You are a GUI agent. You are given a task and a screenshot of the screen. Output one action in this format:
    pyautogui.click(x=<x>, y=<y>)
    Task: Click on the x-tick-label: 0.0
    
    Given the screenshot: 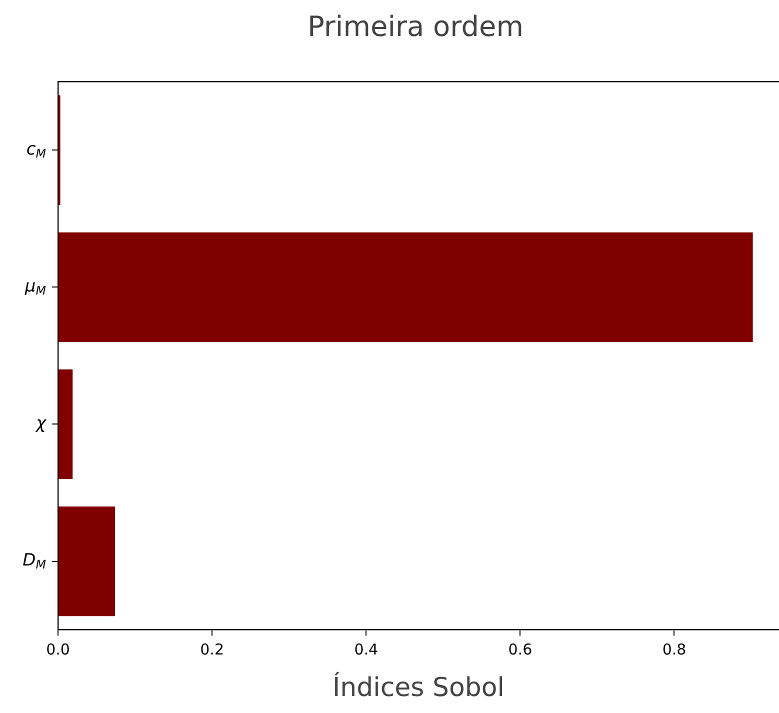 What is the action you would take?
    pyautogui.click(x=58, y=649)
    